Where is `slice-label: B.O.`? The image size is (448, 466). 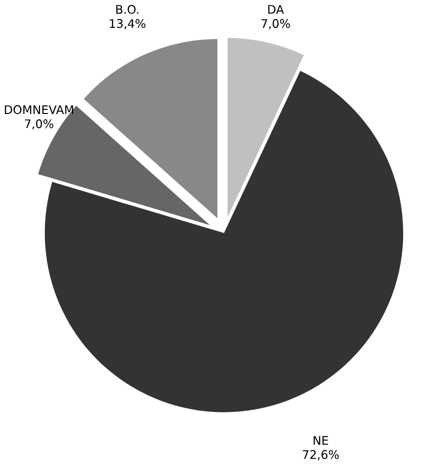 slice-label: B.O. is located at coordinates (127, 9).